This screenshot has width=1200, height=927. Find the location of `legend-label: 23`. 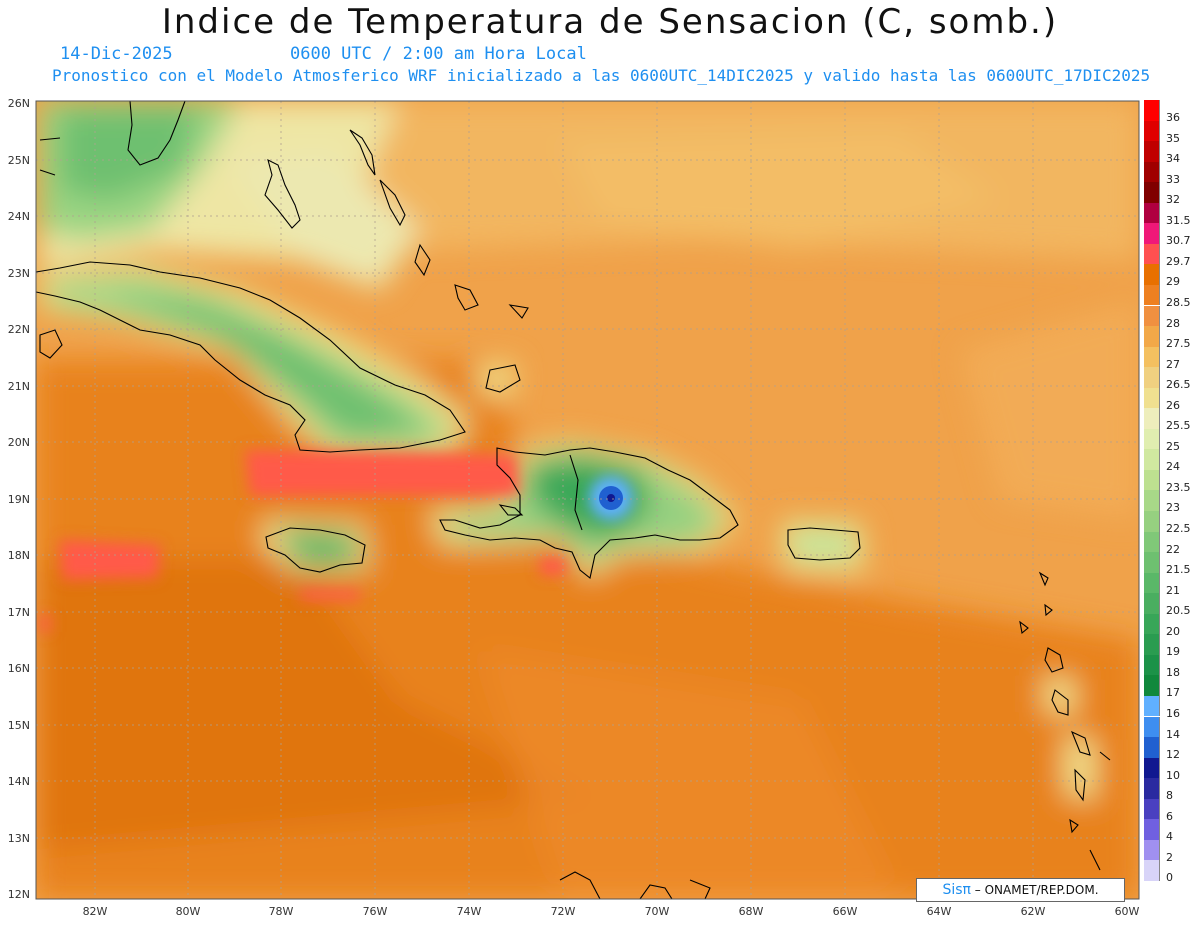

legend-label: 23 is located at coordinates (1173, 508).